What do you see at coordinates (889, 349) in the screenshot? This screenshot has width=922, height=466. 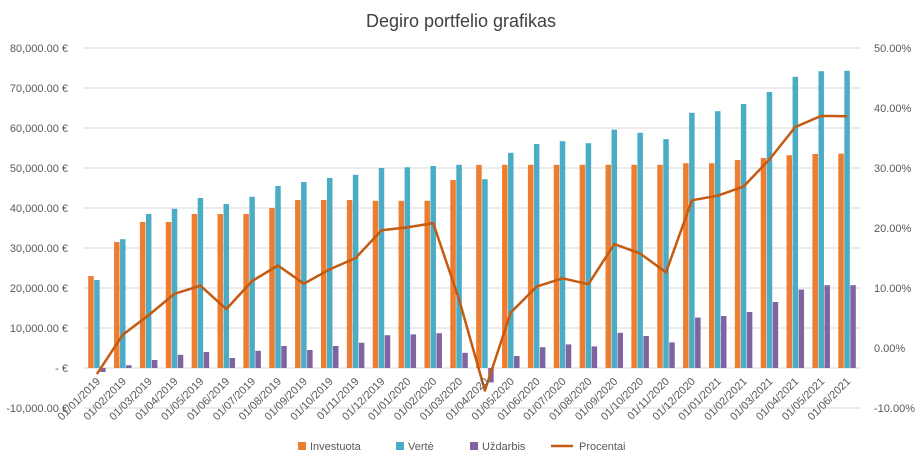 I see `right-tick-label: 0.00%` at bounding box center [889, 349].